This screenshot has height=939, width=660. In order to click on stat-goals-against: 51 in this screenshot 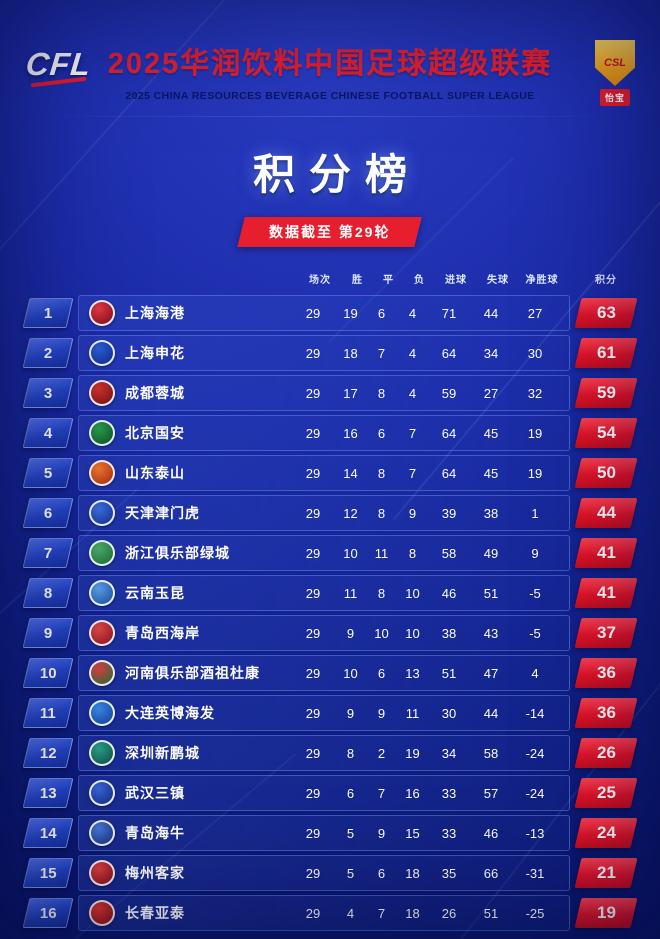, I will do `click(491, 913)`.